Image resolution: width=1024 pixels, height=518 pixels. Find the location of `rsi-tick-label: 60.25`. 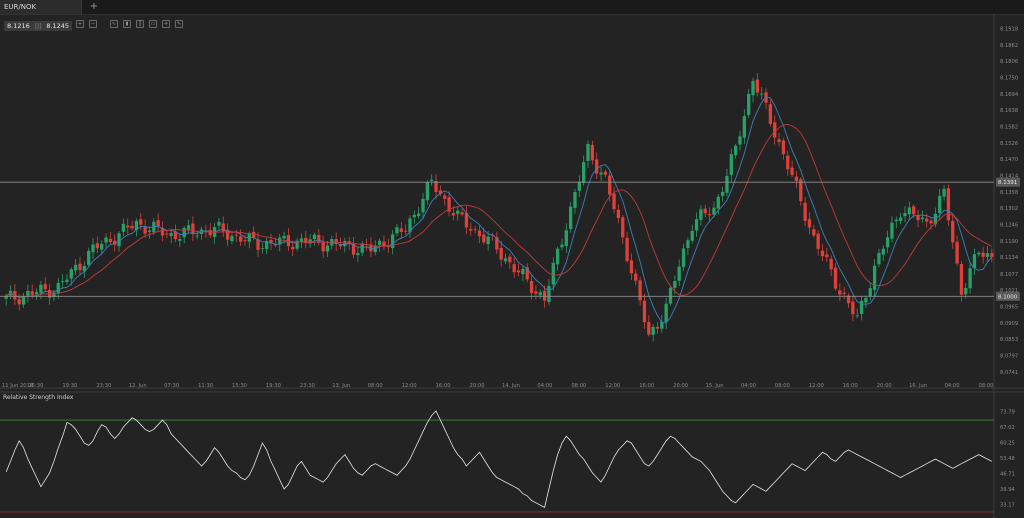

rsi-tick-label: 60.25 is located at coordinates (1007, 443).